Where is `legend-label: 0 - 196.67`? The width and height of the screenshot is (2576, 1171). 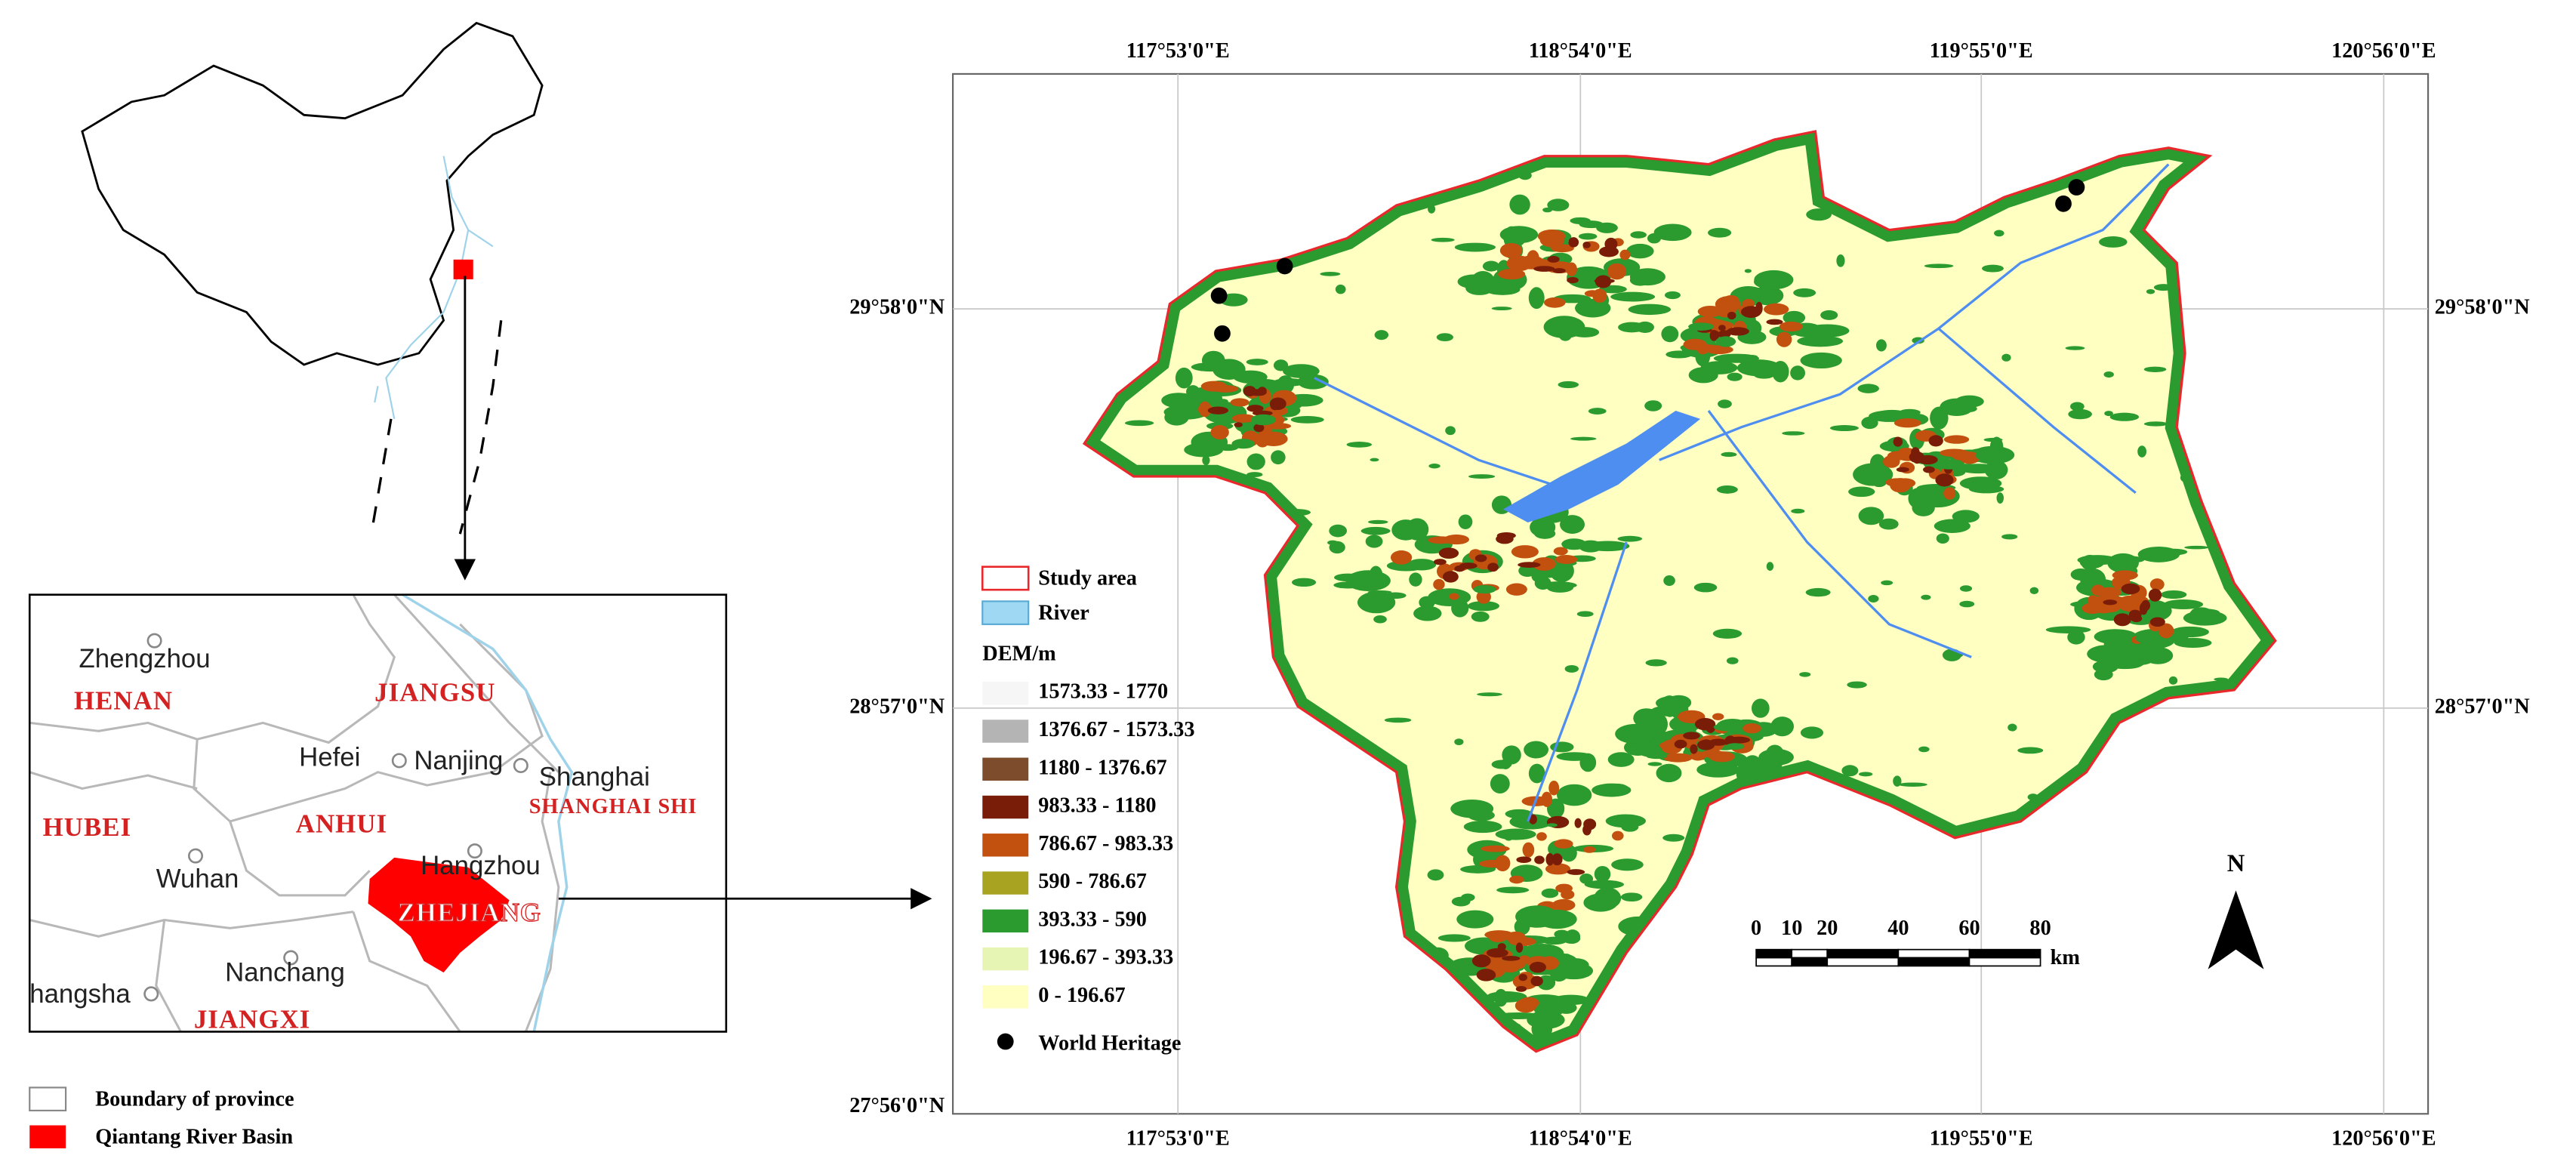
legend-label: 0 - 196.67 is located at coordinates (1081, 996).